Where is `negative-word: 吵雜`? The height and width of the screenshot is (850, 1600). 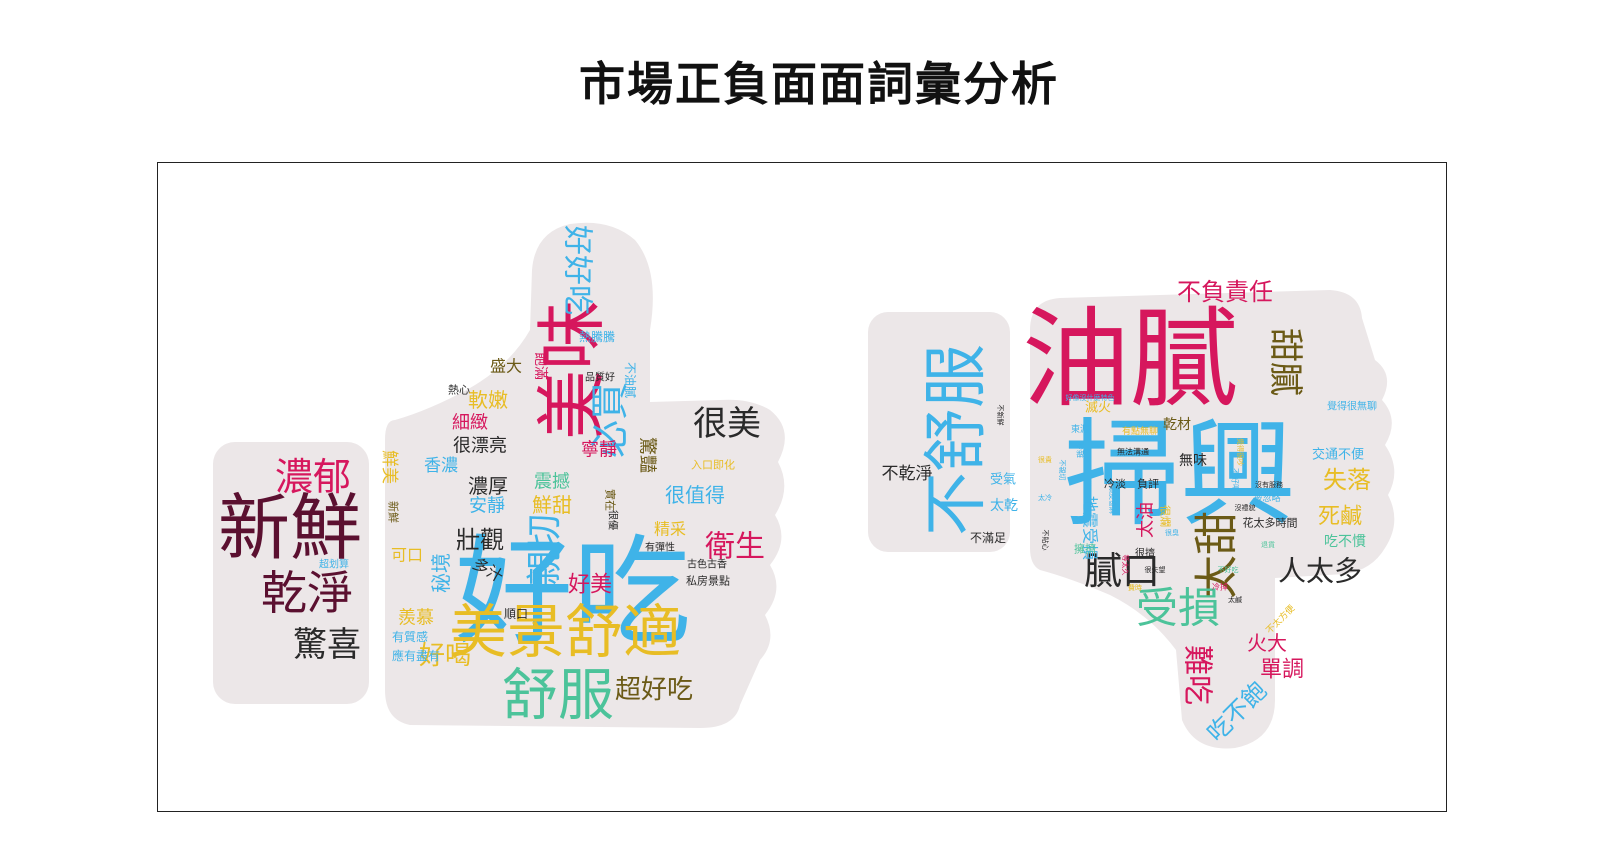
negative-word: 吵雜 is located at coordinates (1081, 450).